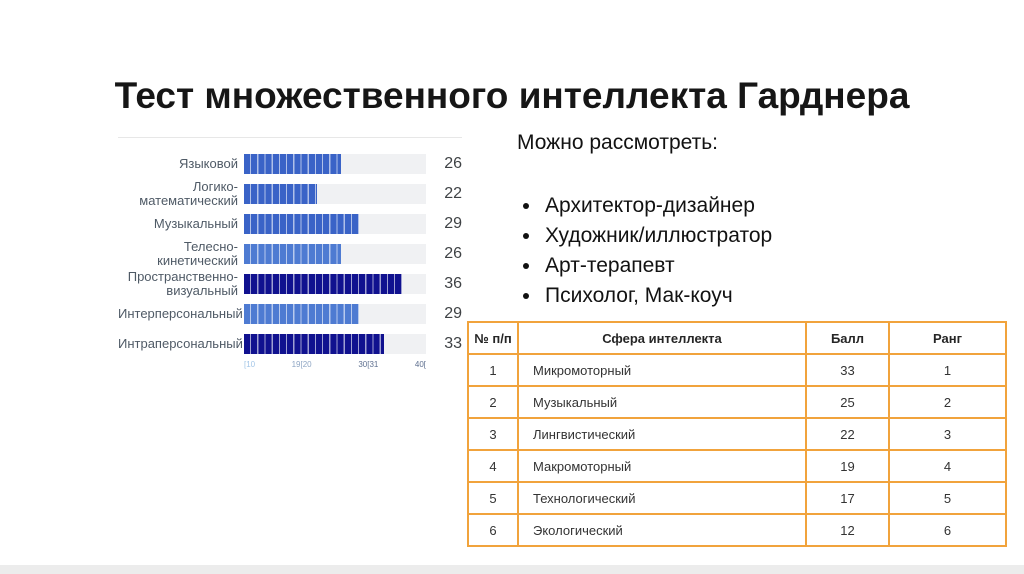  I want to click on table-row: 4 Макромоторный 19 4, so click(737, 466).